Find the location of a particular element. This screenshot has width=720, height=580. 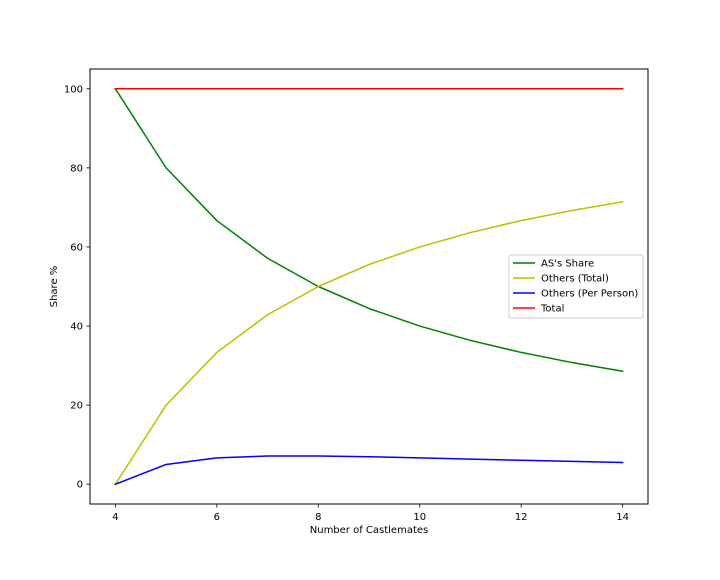

x-tick-label: 12 is located at coordinates (521, 517).